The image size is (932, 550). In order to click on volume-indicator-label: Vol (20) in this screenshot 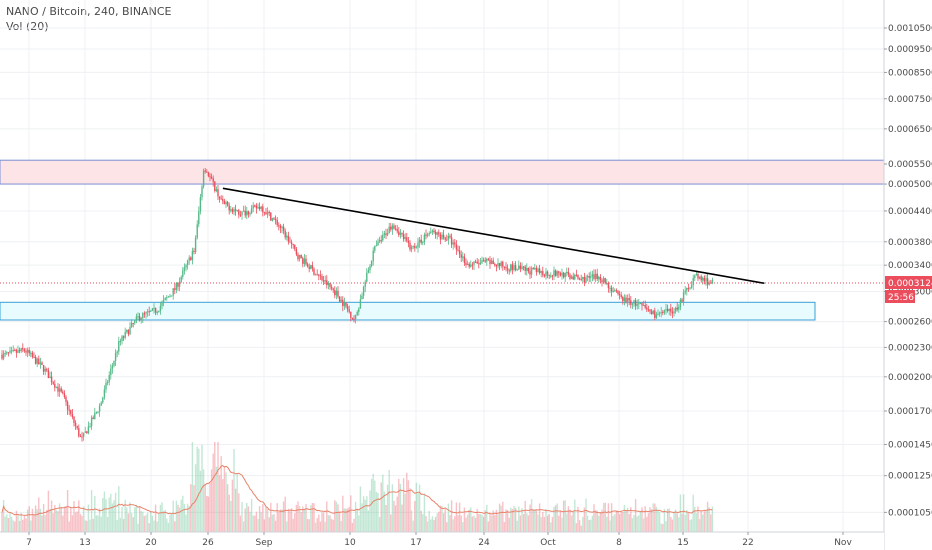, I will do `click(27, 26)`.